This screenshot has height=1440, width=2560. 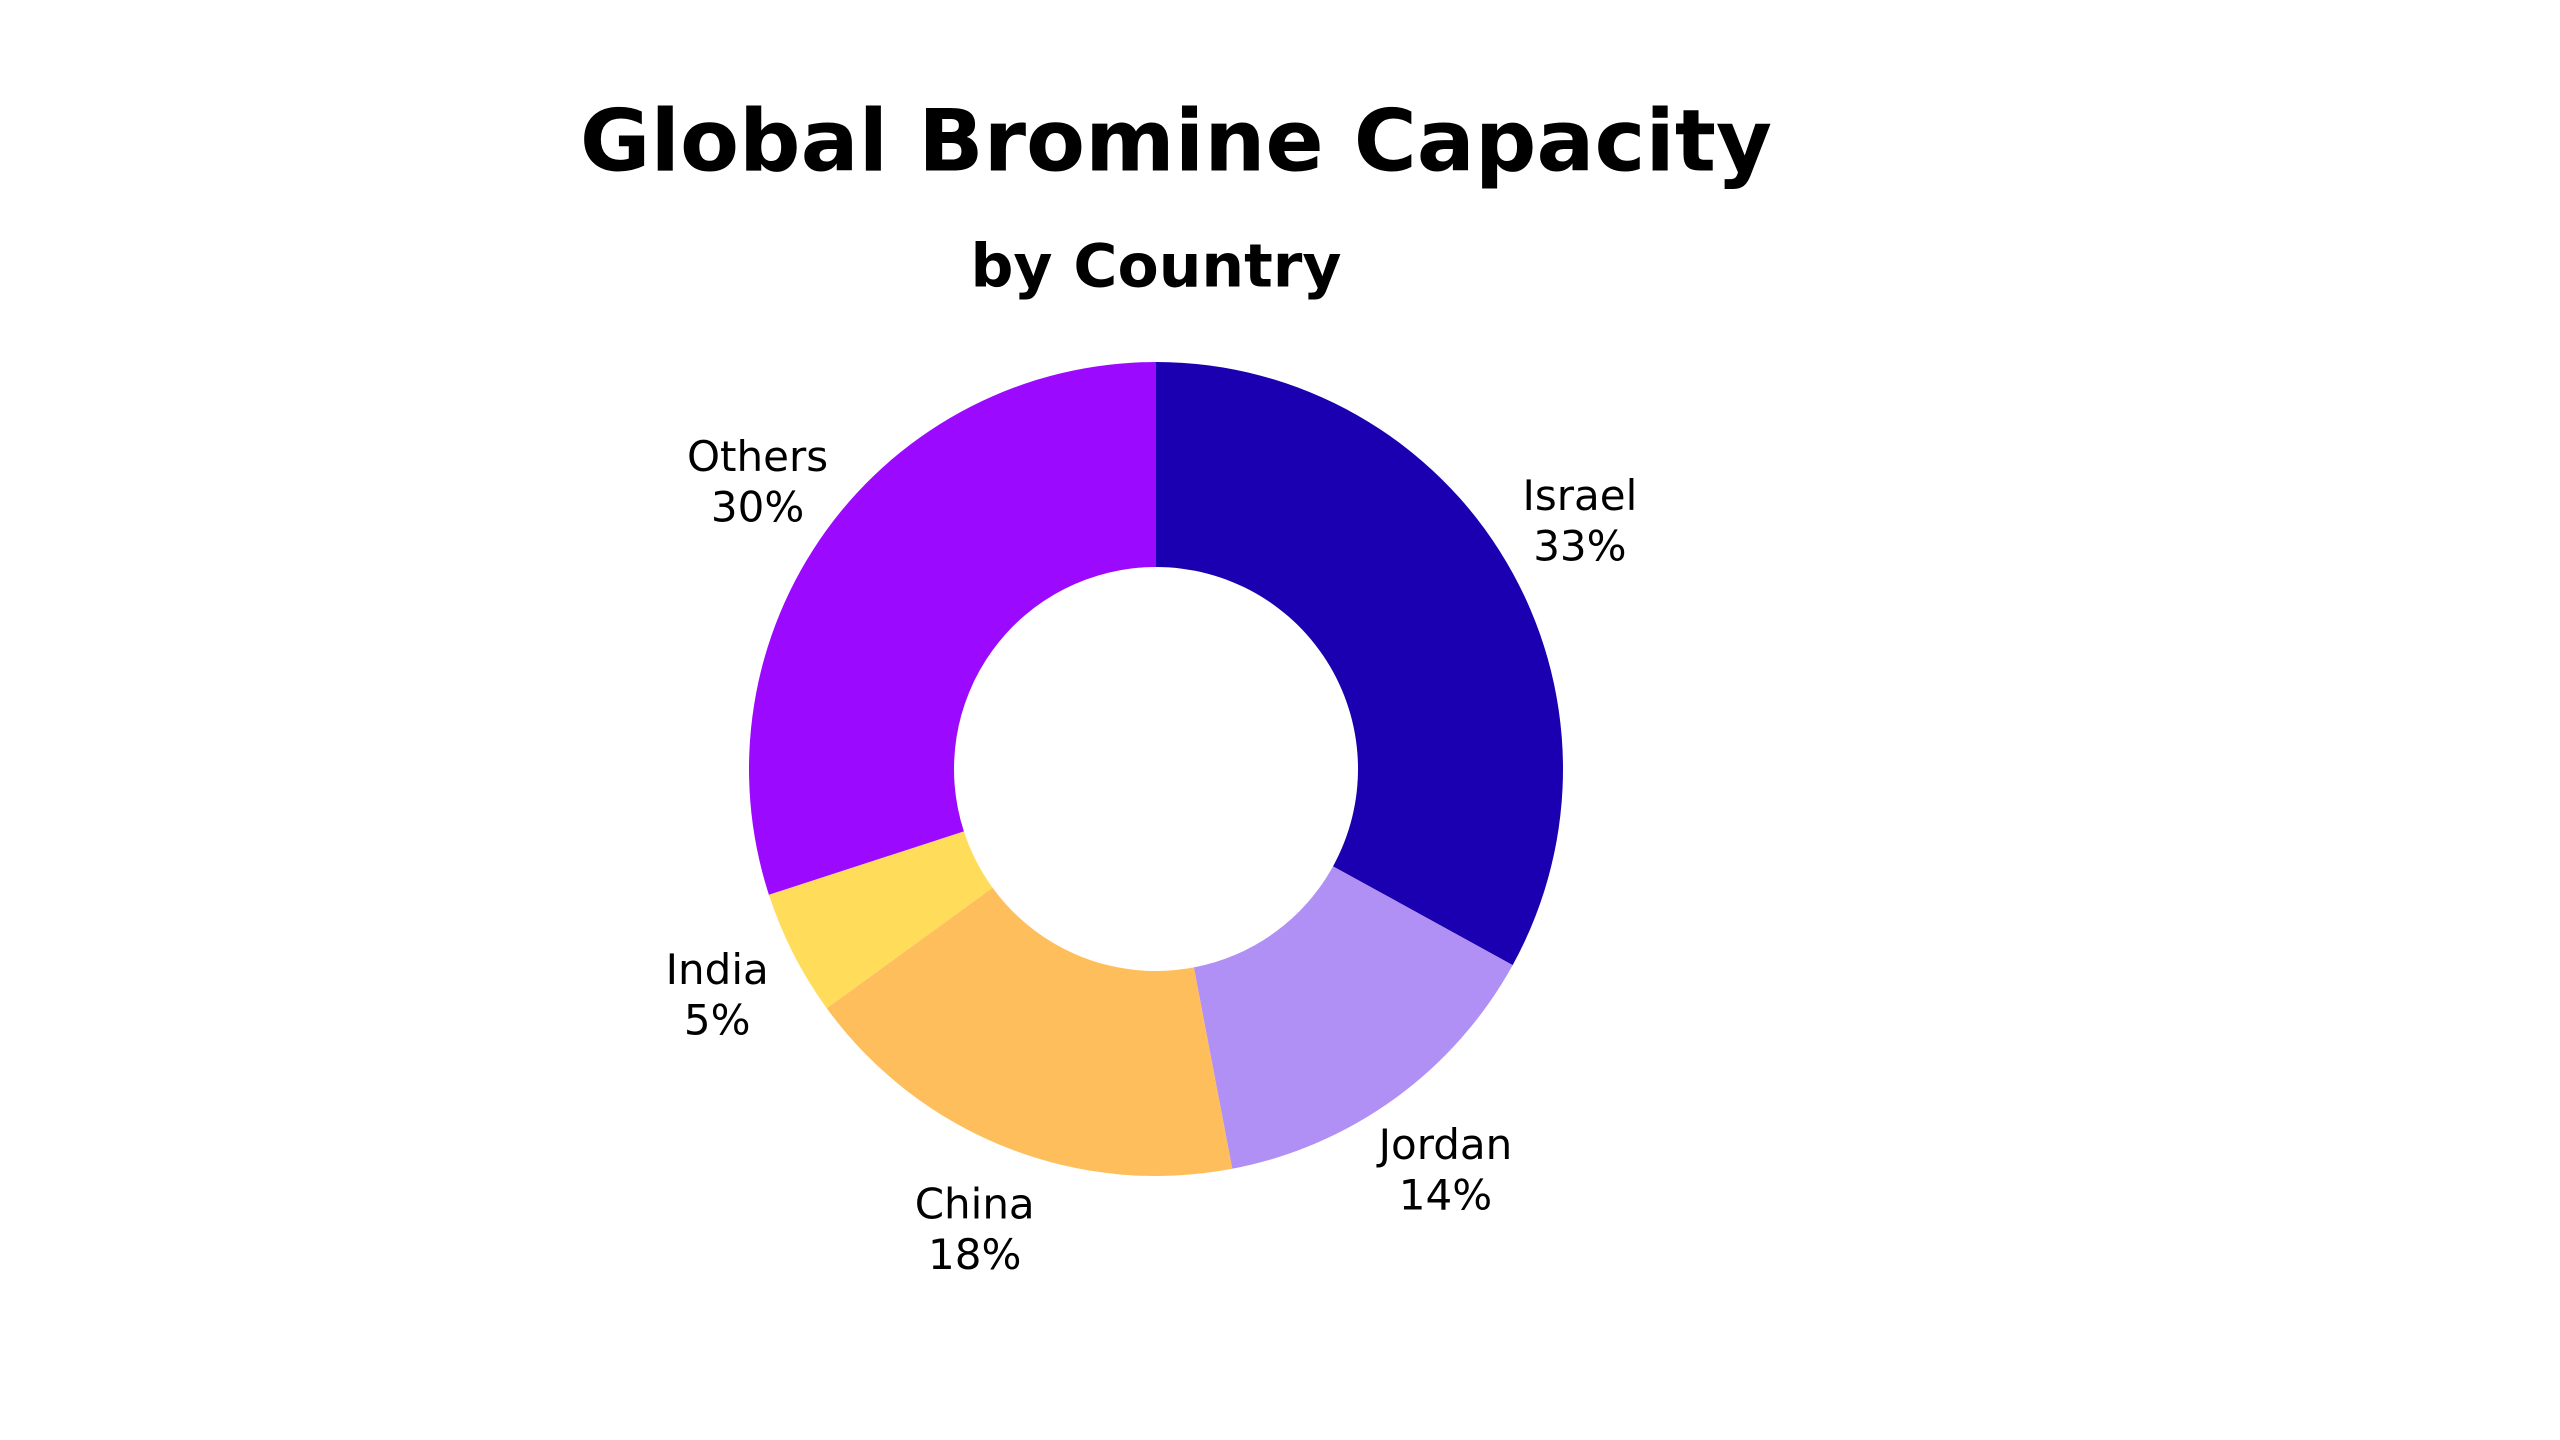 I want to click on category-label: Jordan, so click(x=1444, y=1144).